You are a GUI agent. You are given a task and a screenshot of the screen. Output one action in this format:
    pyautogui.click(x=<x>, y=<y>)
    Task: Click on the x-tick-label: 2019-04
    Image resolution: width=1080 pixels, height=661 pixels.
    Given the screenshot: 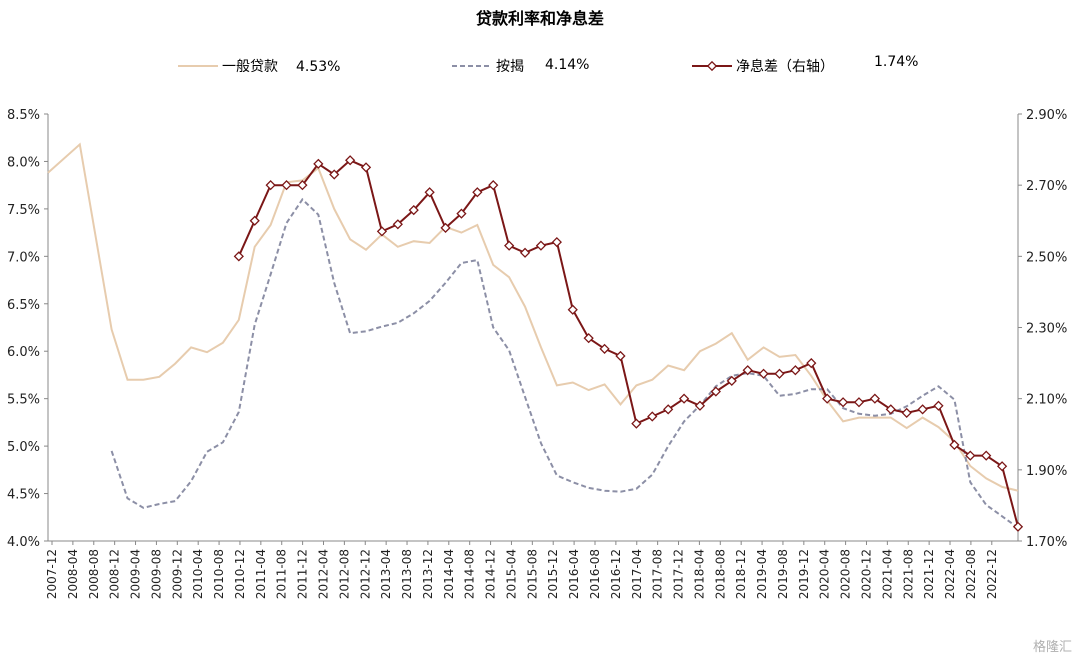 What is the action you would take?
    pyautogui.click(x=762, y=574)
    